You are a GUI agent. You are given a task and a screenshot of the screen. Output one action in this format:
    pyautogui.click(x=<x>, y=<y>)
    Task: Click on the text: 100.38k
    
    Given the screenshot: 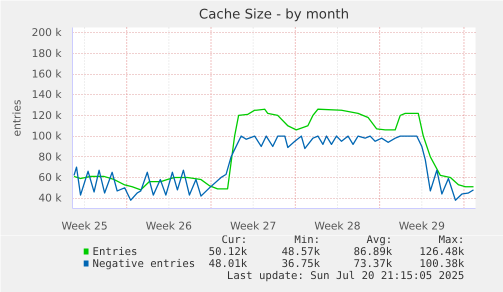 What is the action you would take?
    pyautogui.click(x=442, y=263)
    